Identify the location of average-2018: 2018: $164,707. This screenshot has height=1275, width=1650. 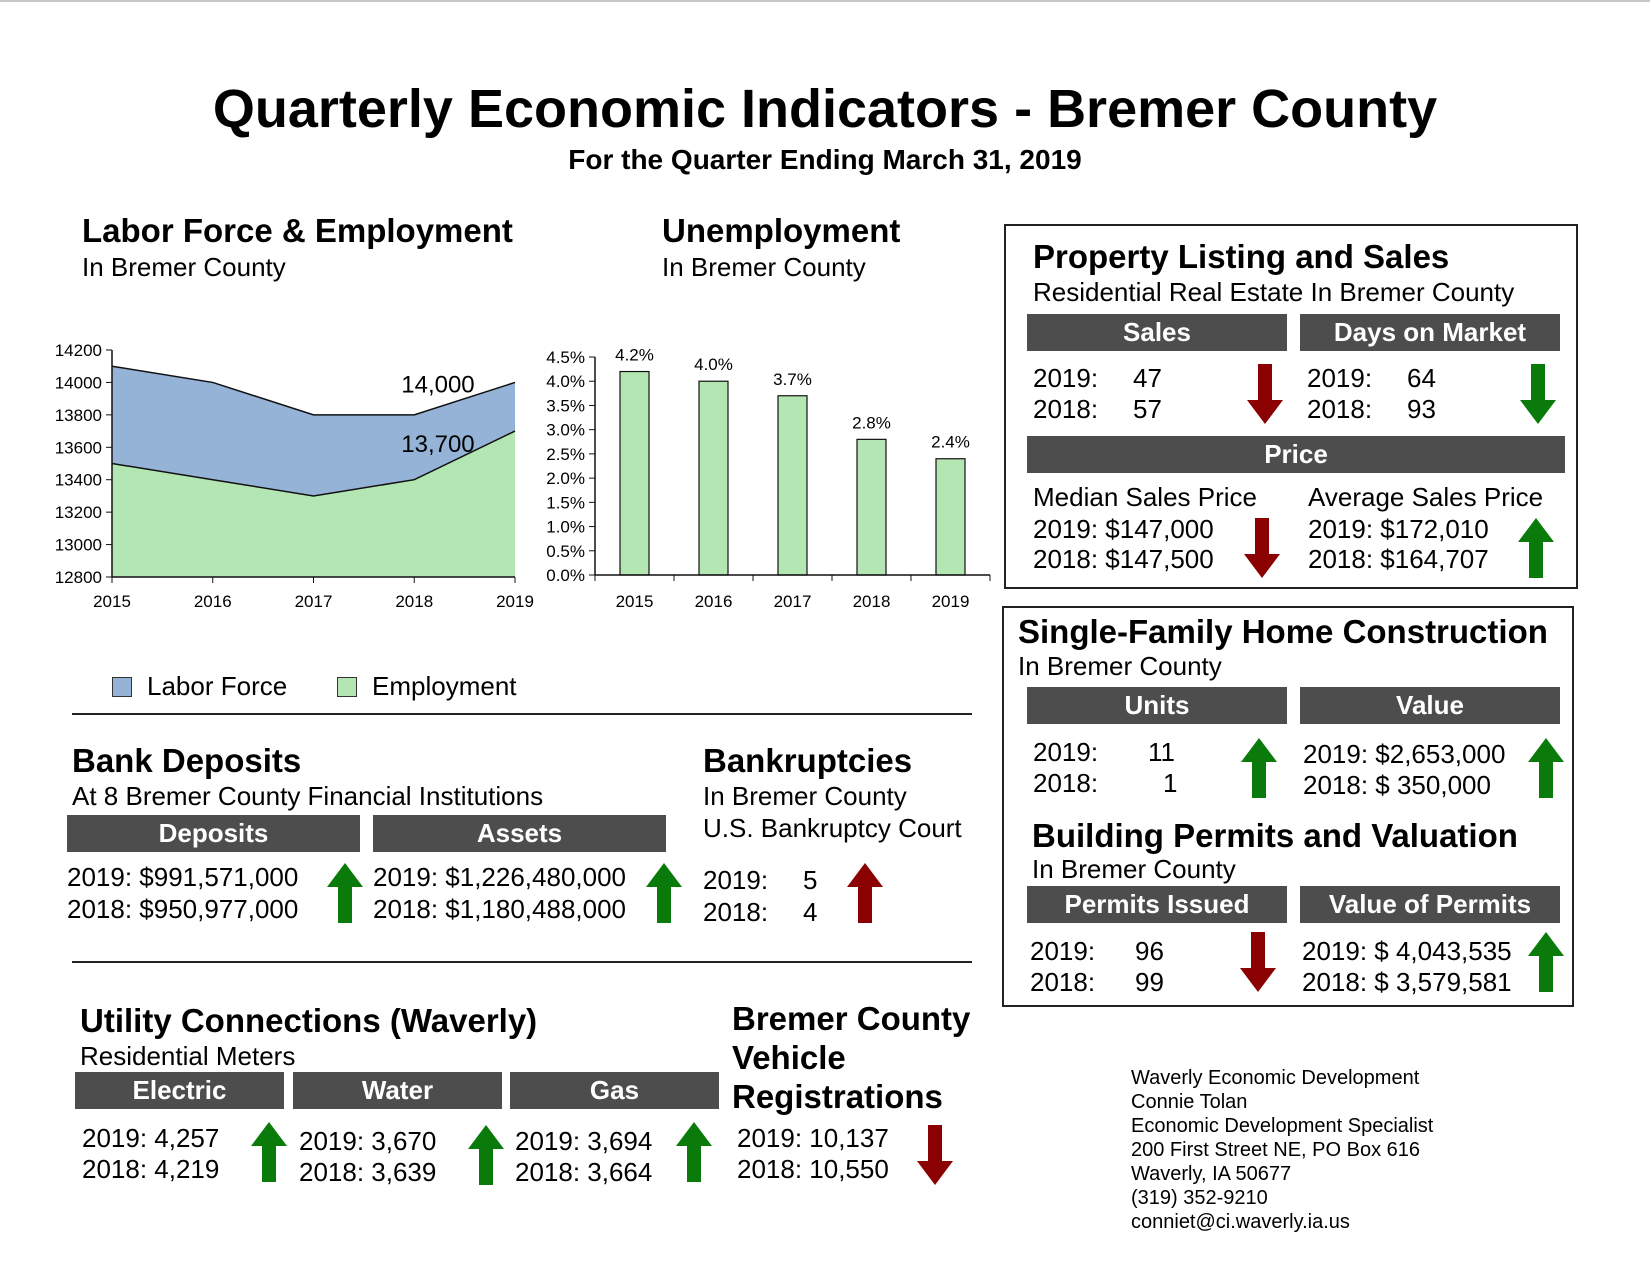
(1398, 559).